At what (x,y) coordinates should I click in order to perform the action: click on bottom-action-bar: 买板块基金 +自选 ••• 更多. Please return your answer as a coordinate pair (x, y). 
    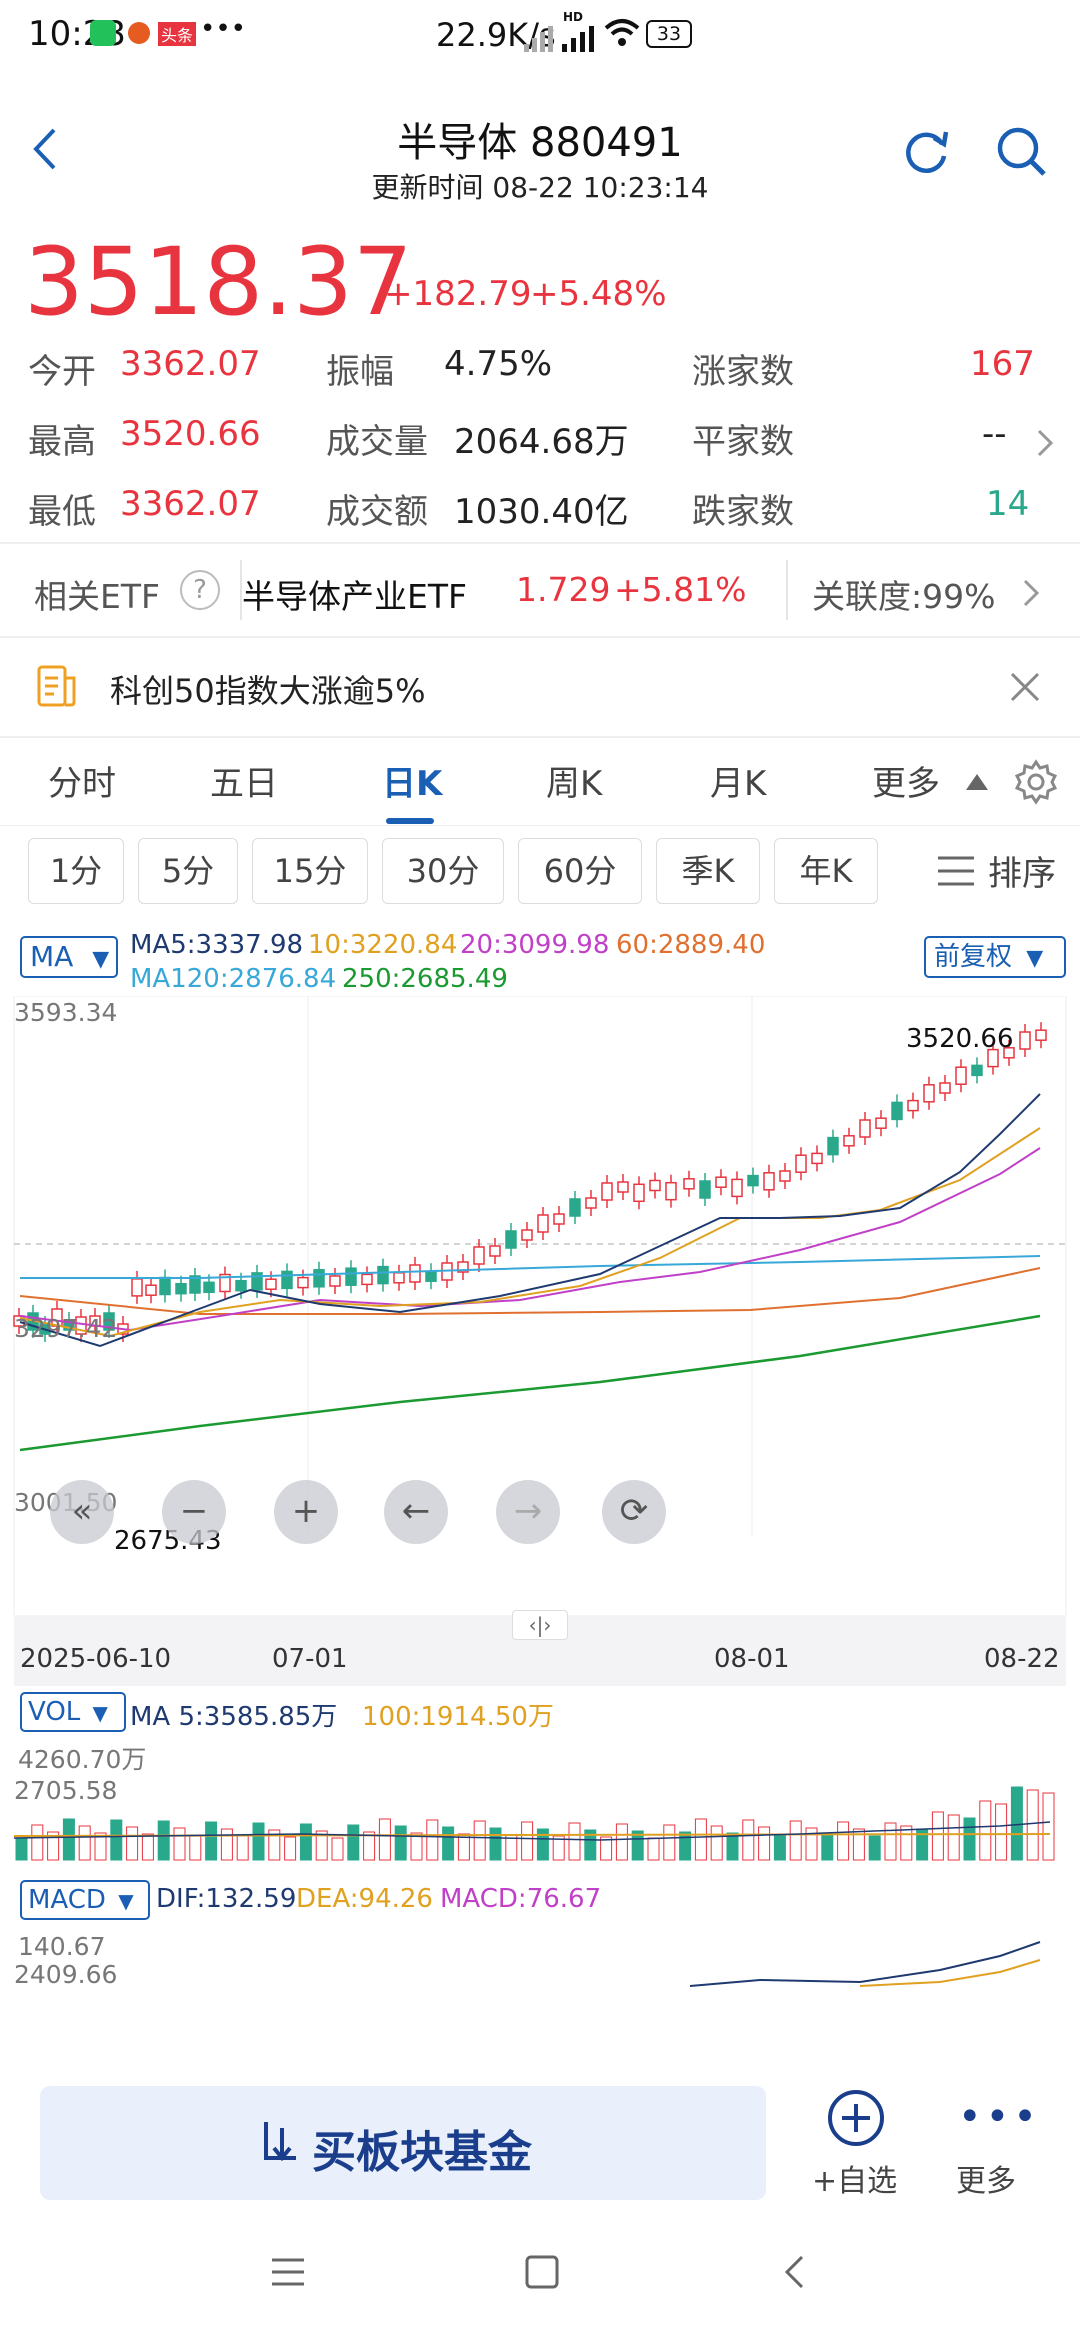
    Looking at the image, I should click on (540, 2140).